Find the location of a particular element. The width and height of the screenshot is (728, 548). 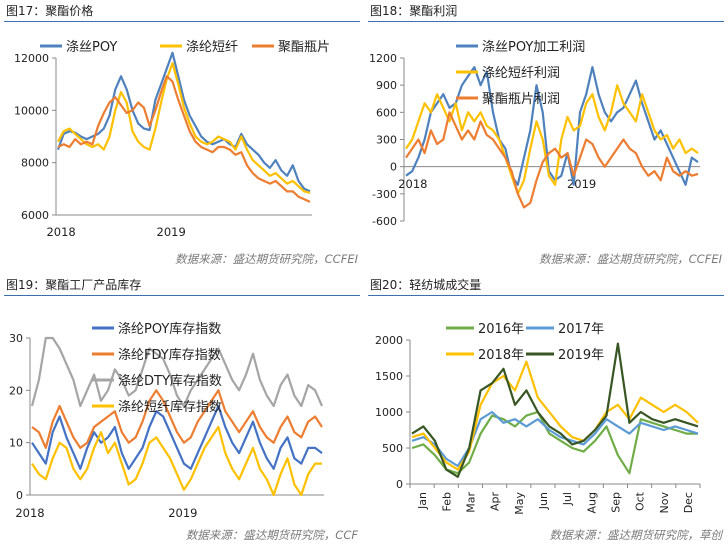

x-tick-label: May is located at coordinates (519, 503).